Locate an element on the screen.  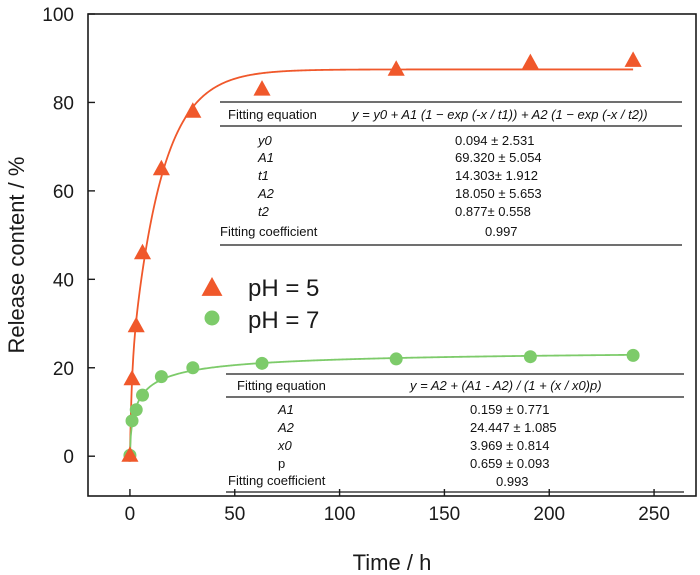
legend-triangle-marker is located at coordinates (212, 286).